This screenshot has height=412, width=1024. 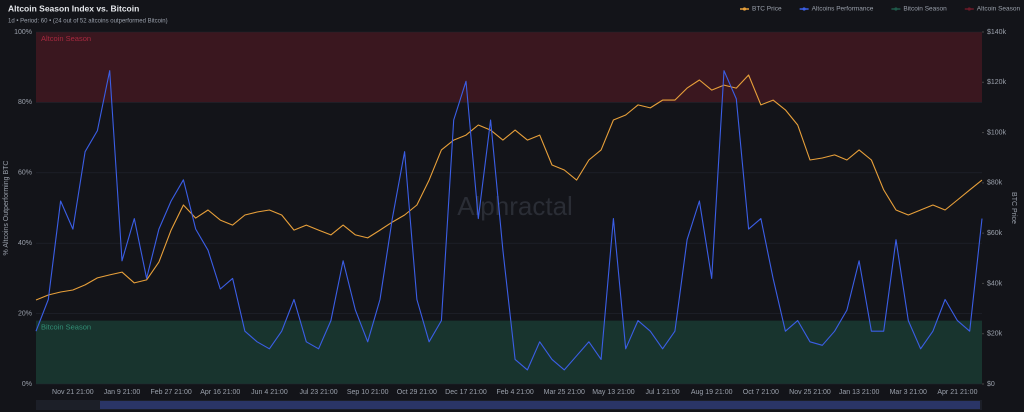 I want to click on y2-tick-label: $80k, so click(x=995, y=183).